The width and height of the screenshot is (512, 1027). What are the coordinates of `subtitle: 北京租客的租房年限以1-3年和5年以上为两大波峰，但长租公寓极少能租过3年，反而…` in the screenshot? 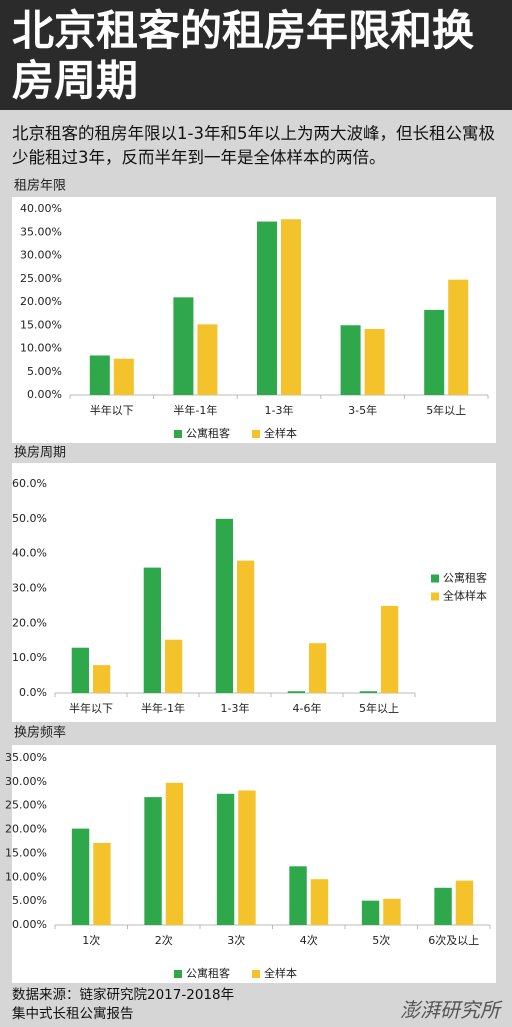 It's located at (253, 145).